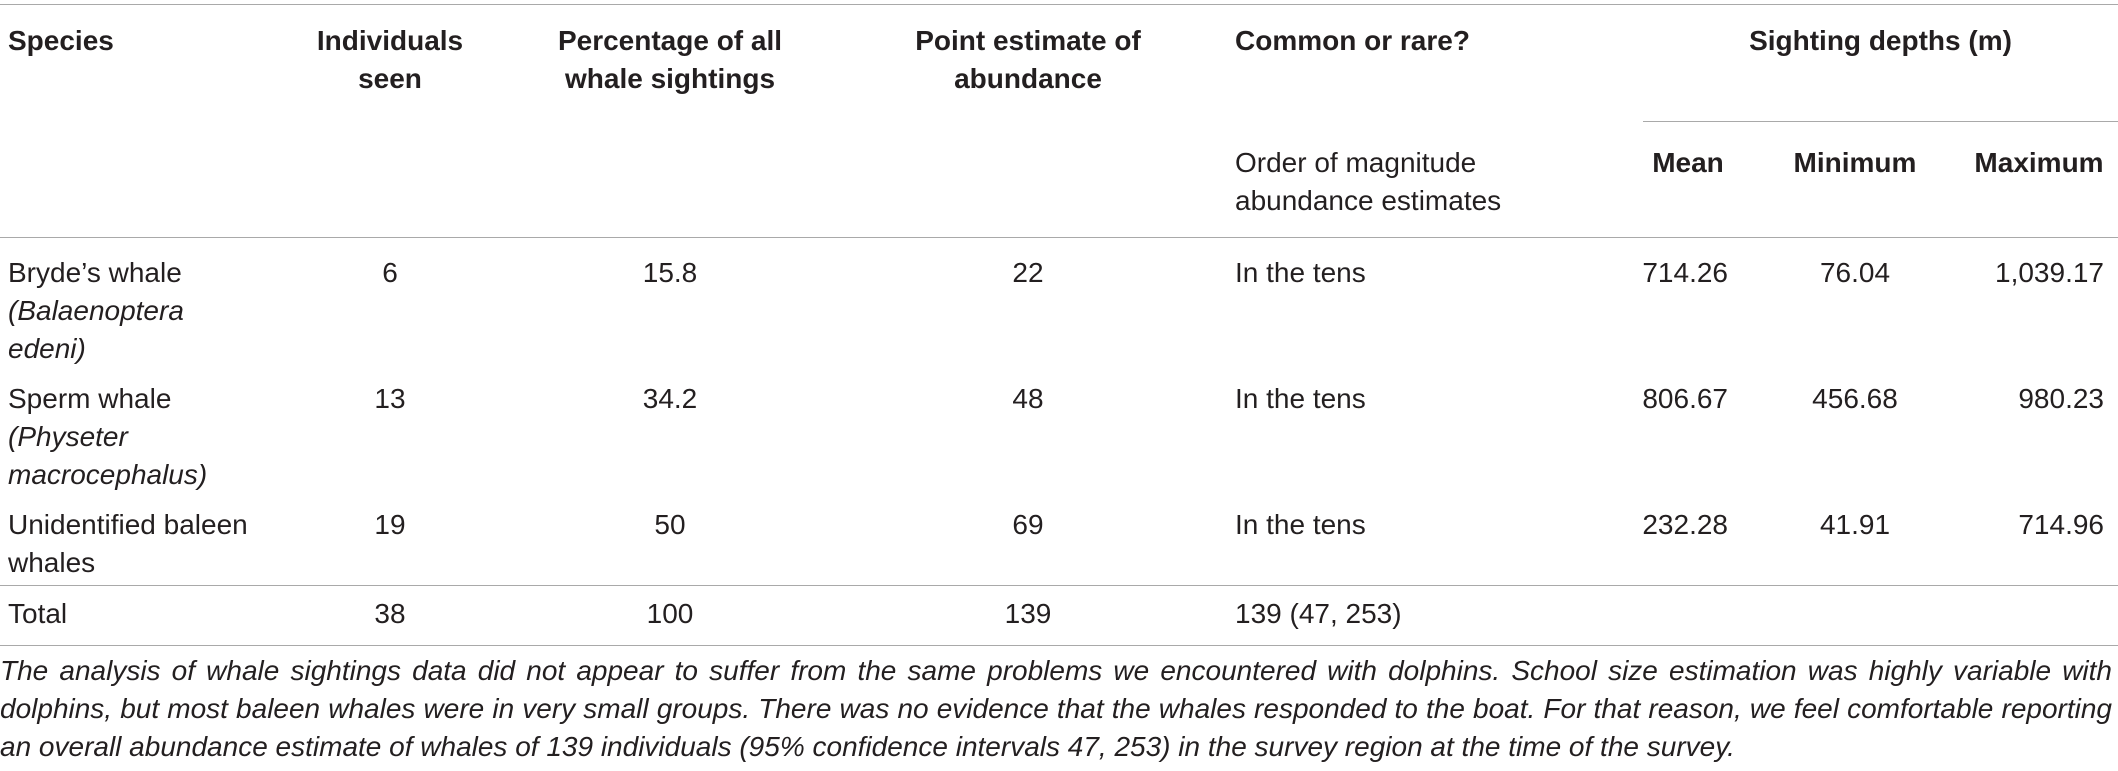  I want to click on header-order-of-magnitude: Order of magnitude abundance estimates, so click(1368, 181).